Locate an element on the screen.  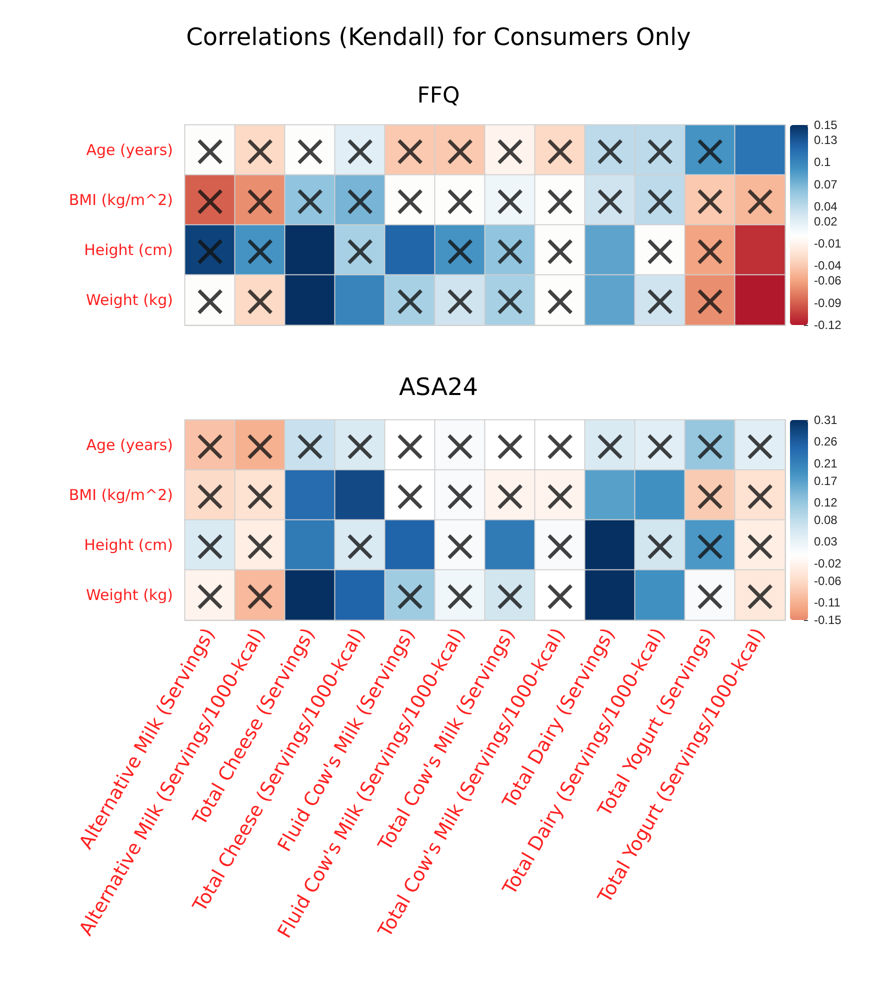
color-bar-label: -0.11 is located at coordinates (827, 603).